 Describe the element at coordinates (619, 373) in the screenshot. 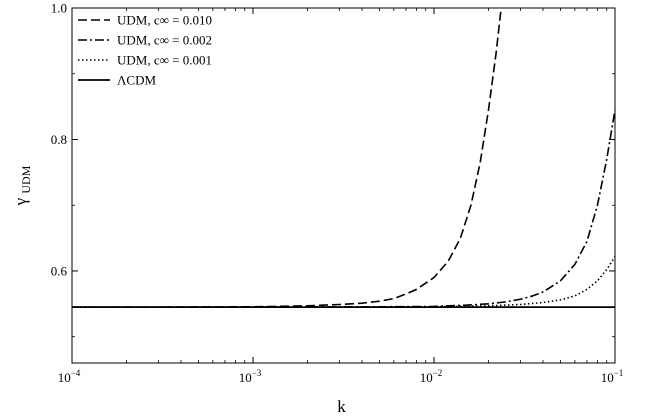

I see `x-tick-label-exponent: −1` at that location.